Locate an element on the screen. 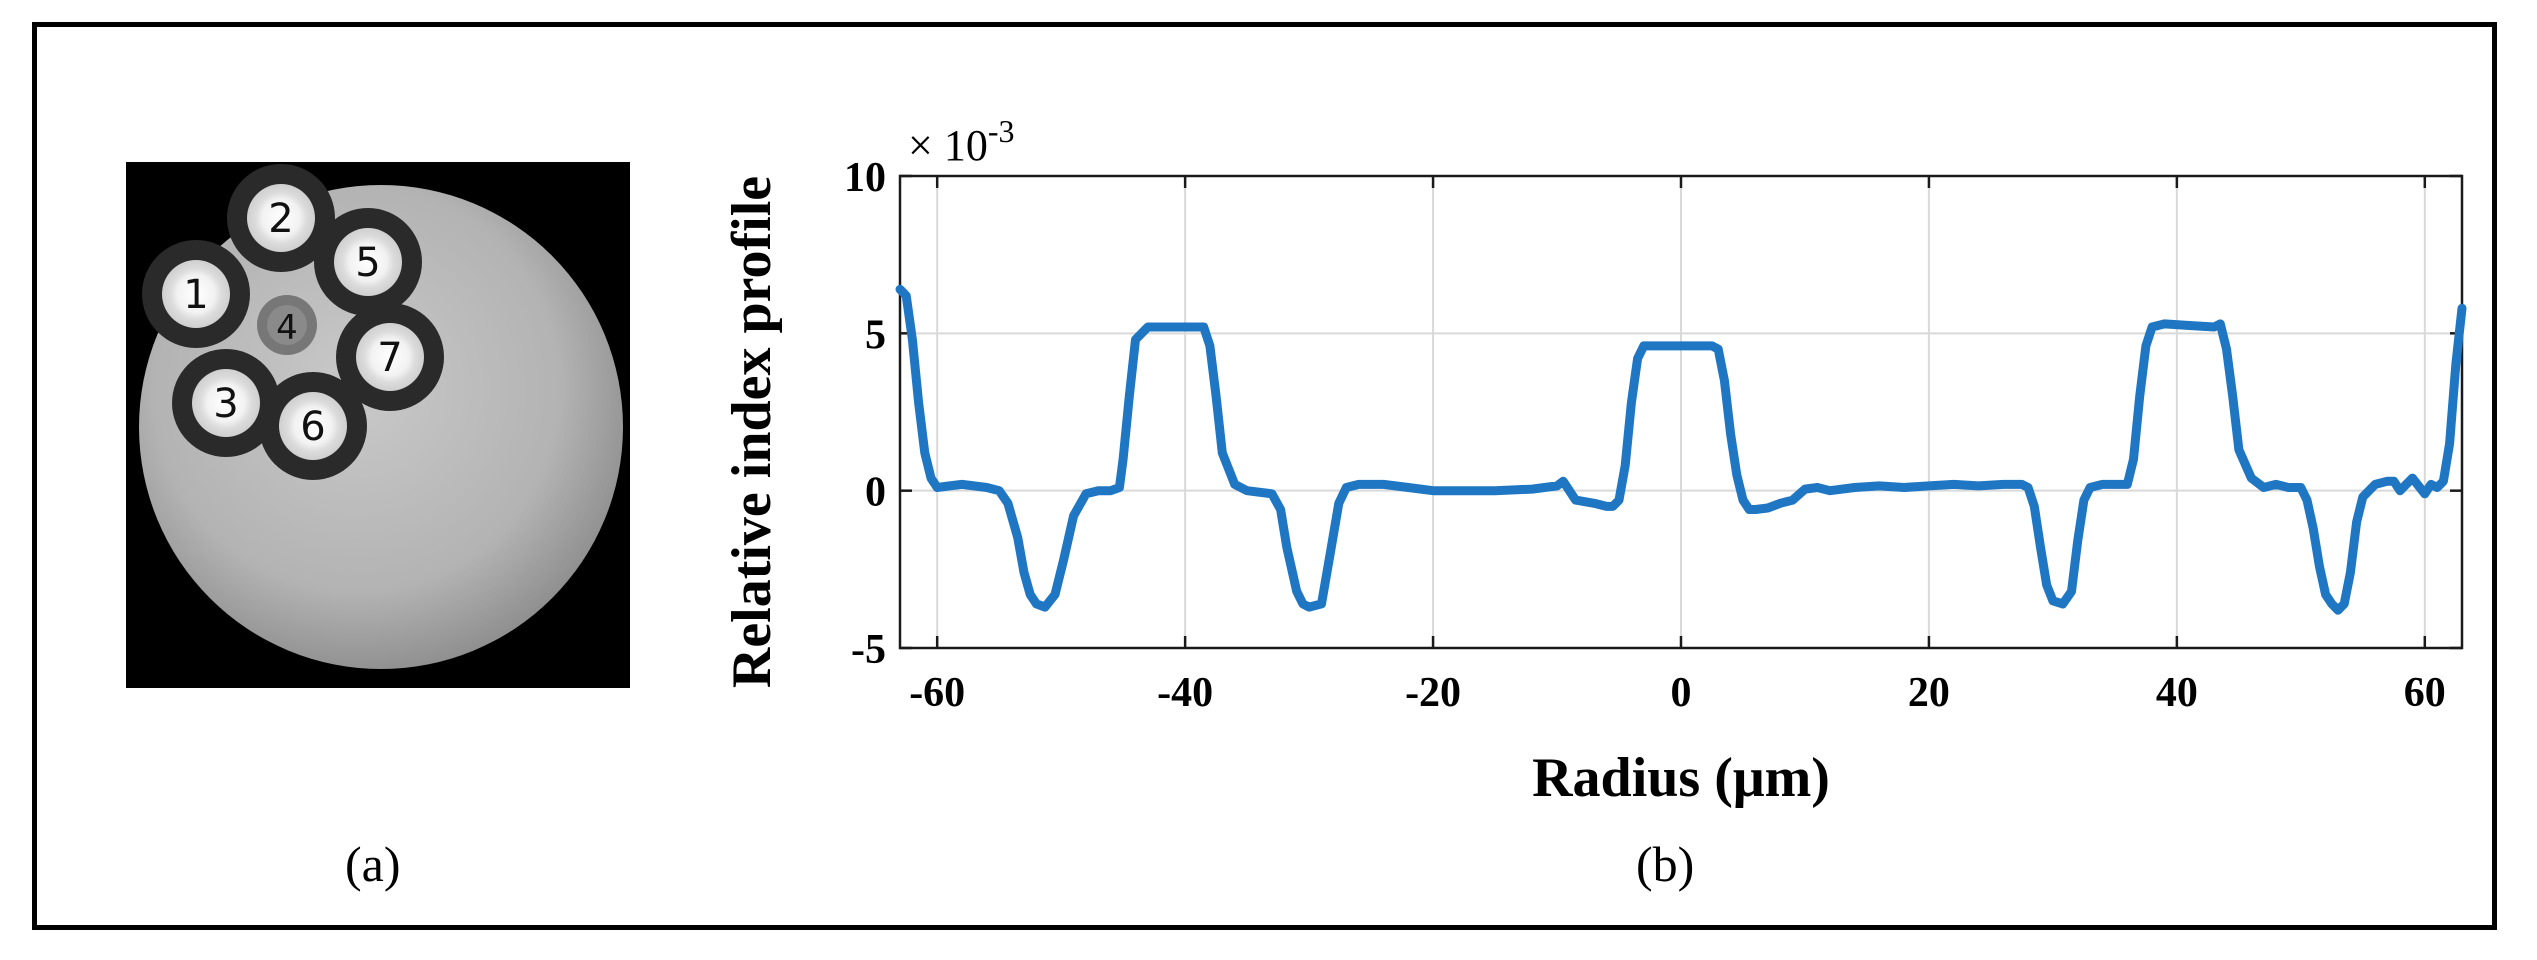  y-tick-label: 5 is located at coordinates (875, 335).